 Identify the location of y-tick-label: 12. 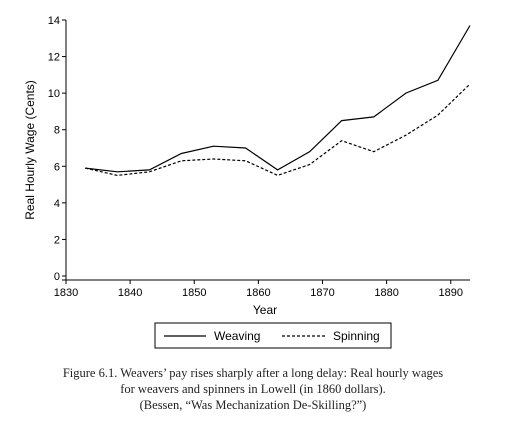
(54, 58).